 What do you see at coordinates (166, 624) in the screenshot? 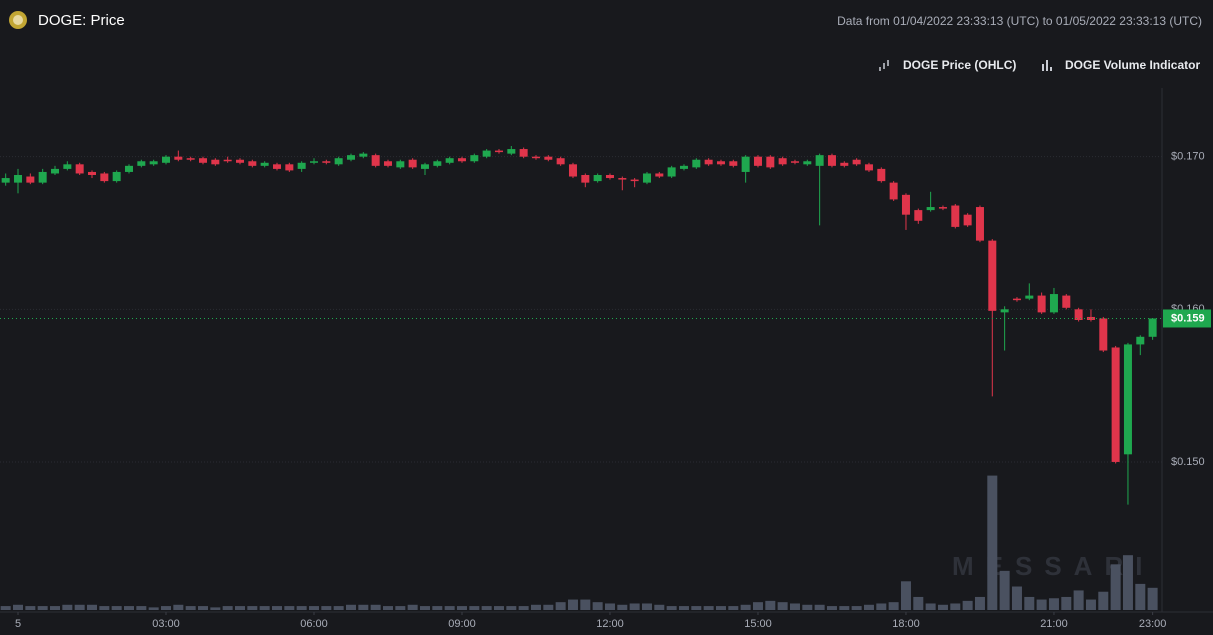
I see `x-tick-label: 03:00` at bounding box center [166, 624].